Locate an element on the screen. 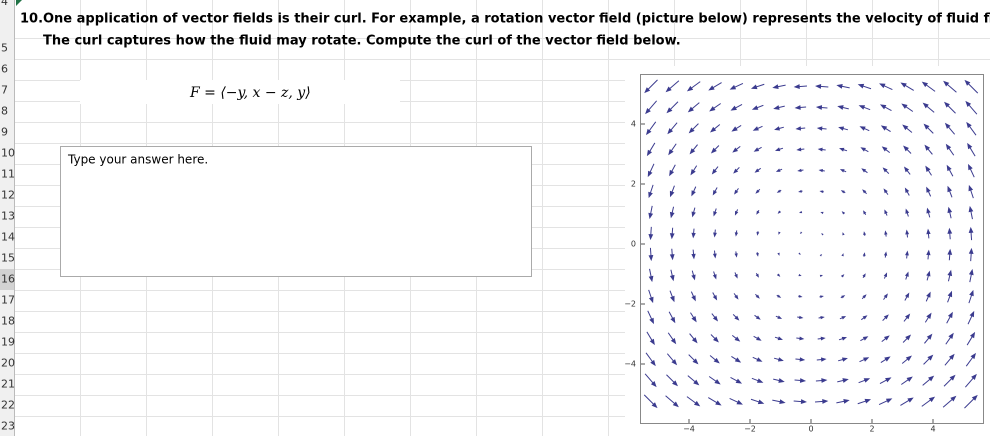 This screenshot has width=990, height=440. row-number: 8 is located at coordinates (4, 111).